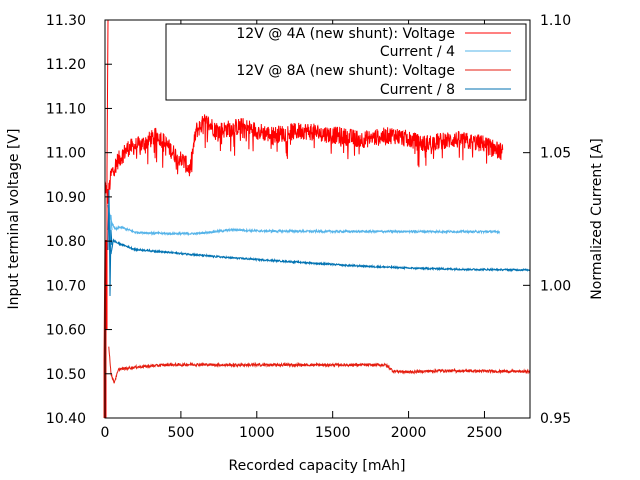  Describe the element at coordinates (597, 218) in the screenshot. I see `y2-axis-title: Normalized Current [A]` at that location.